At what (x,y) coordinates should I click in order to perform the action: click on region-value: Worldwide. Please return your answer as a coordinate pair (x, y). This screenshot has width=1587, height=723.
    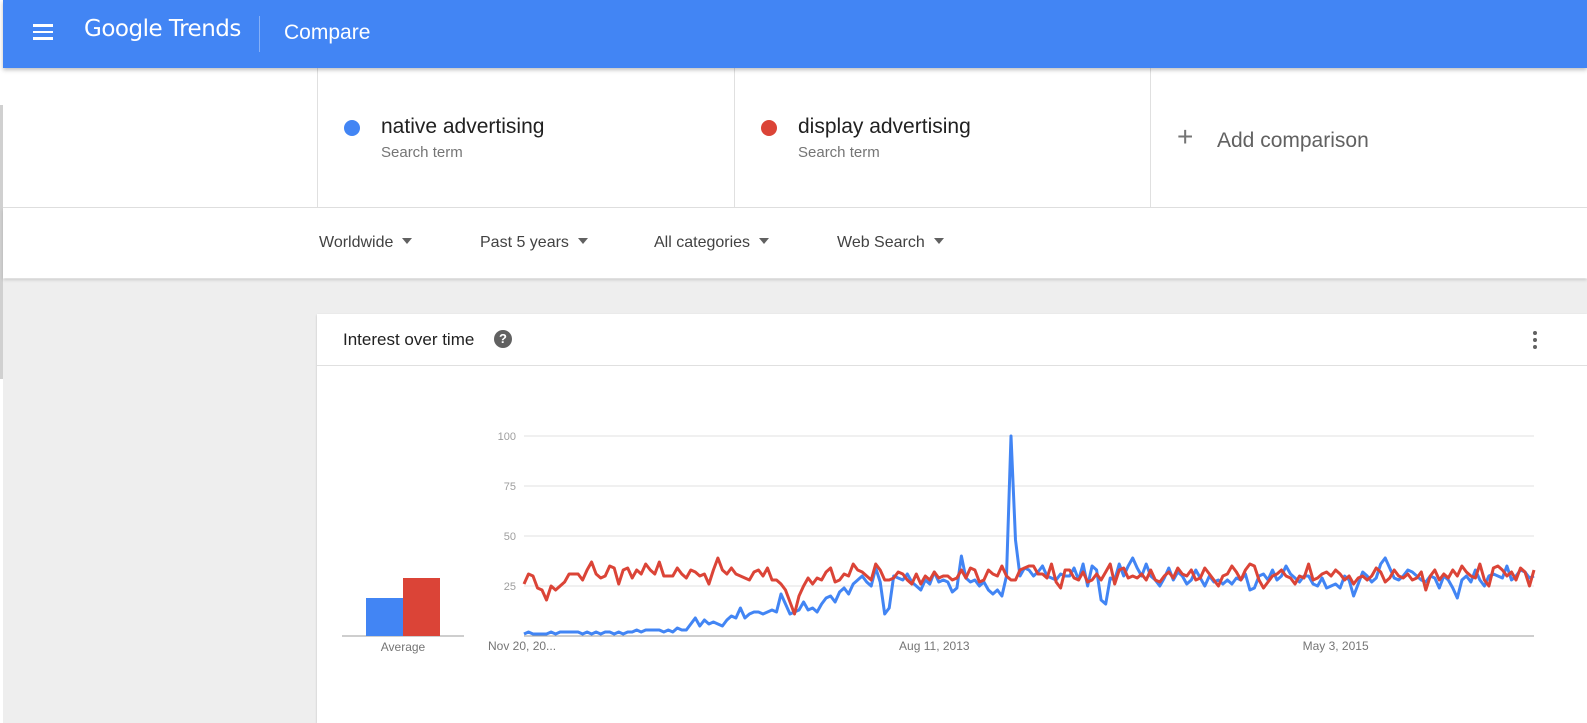
    Looking at the image, I should click on (356, 242).